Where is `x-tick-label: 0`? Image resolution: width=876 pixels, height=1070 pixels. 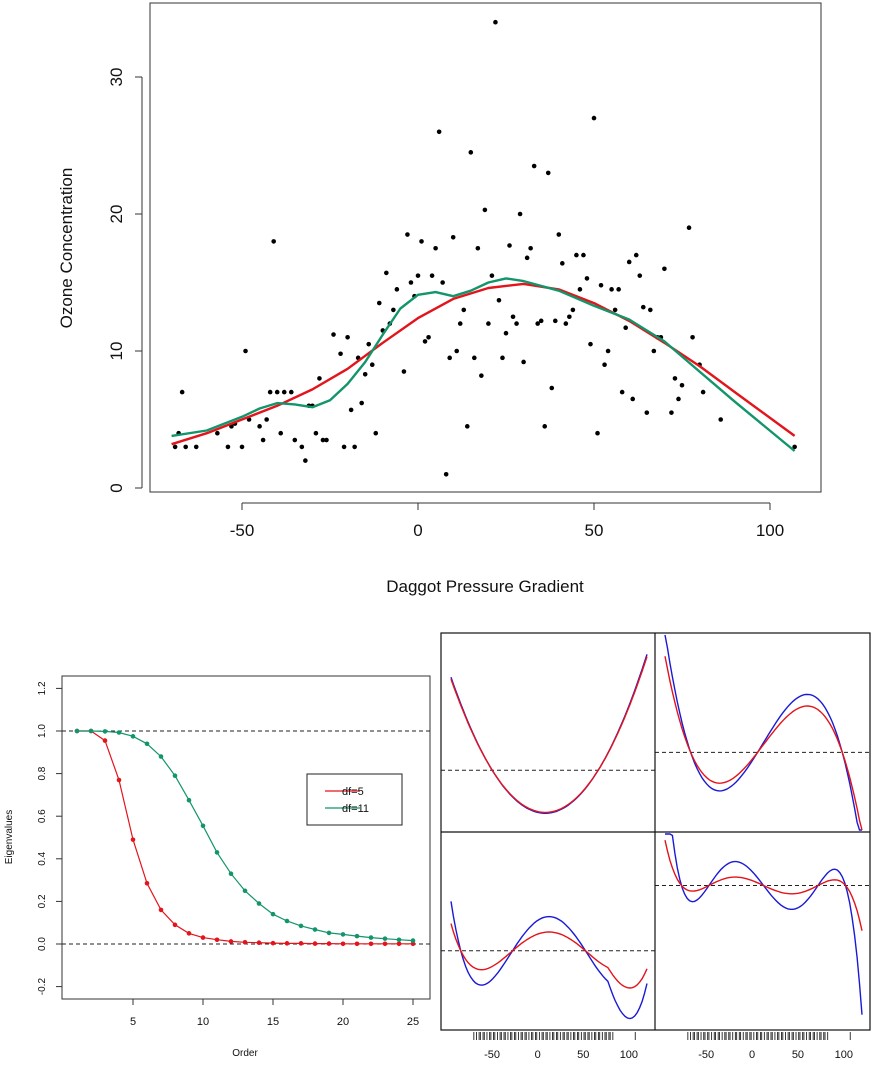 x-tick-label: 0 is located at coordinates (417, 530).